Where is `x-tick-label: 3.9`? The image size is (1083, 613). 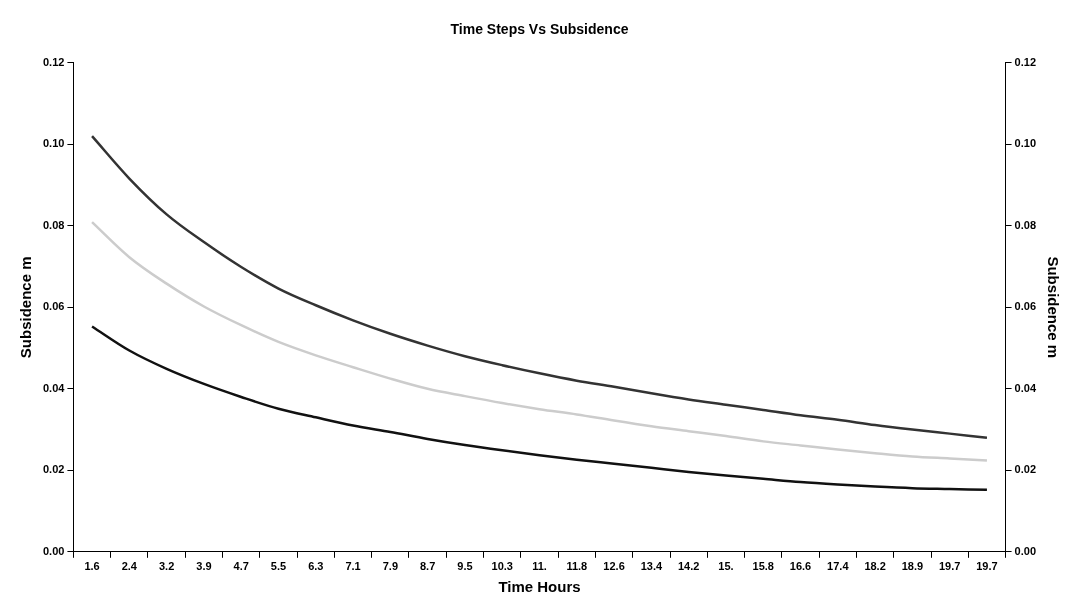
x-tick-label: 3.9 is located at coordinates (204, 566).